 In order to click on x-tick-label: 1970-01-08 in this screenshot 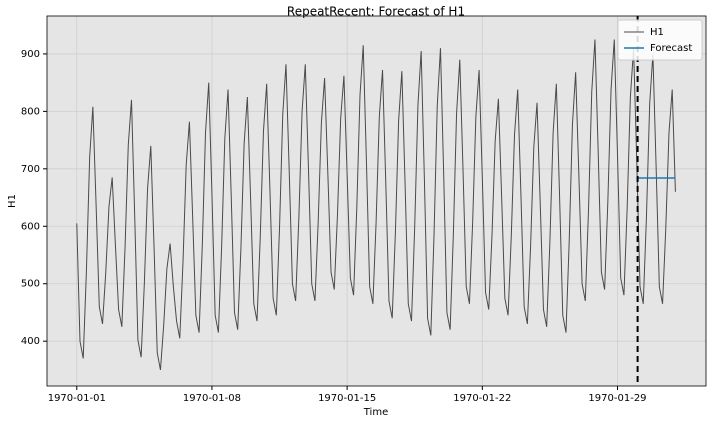, I will do `click(212, 398)`.